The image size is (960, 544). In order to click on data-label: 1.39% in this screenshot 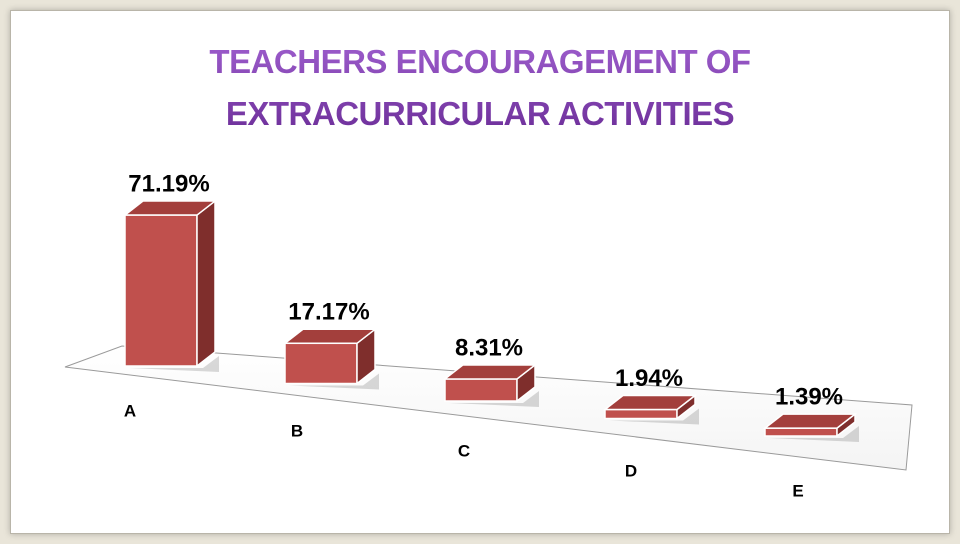, I will do `click(809, 396)`.